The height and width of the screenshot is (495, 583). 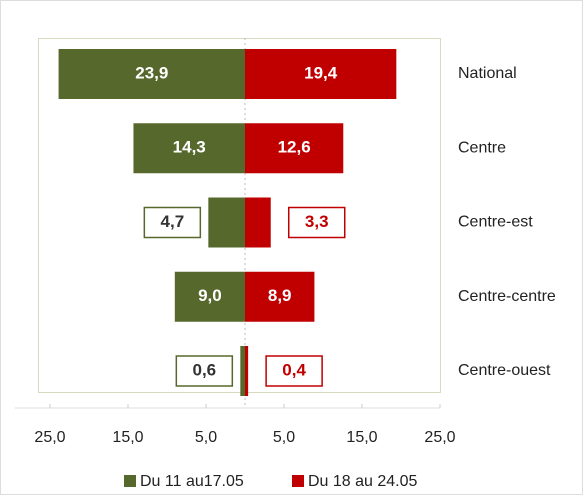 What do you see at coordinates (504, 370) in the screenshot?
I see `category-label: Centre-ouest` at bounding box center [504, 370].